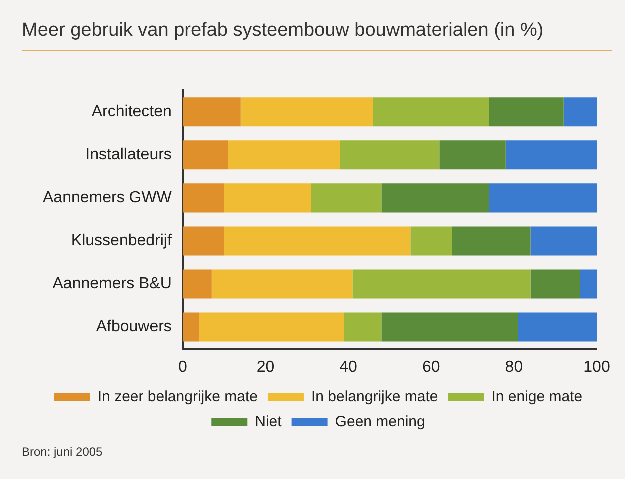 The height and width of the screenshot is (479, 625). Describe the element at coordinates (134, 327) in the screenshot. I see `y-tick-label: Afbouwers` at that location.